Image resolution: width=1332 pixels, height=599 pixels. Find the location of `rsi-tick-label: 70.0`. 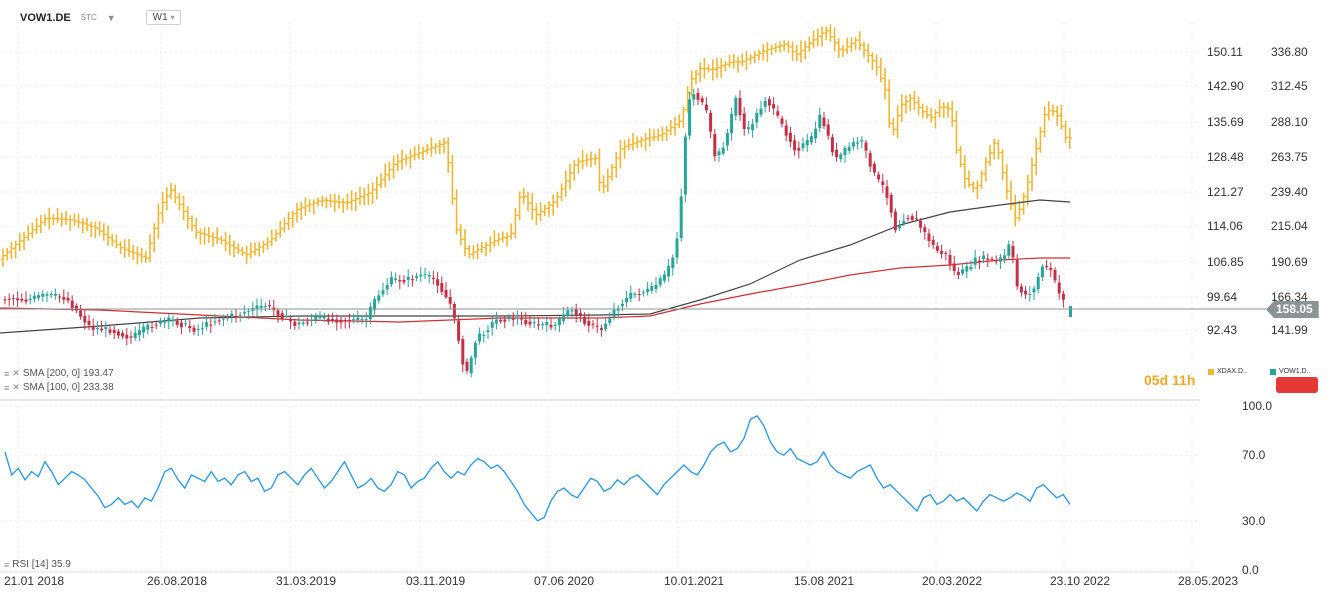

rsi-tick-label: 70.0 is located at coordinates (1254, 455).